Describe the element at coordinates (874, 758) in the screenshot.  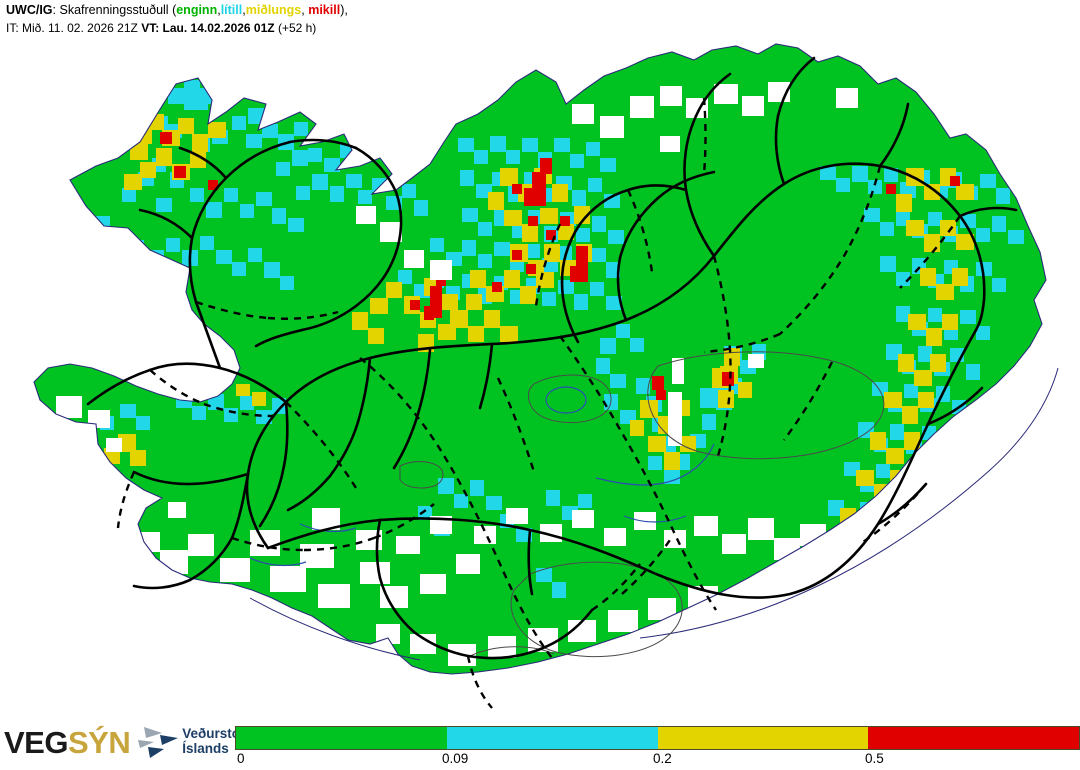
I see `colorbar-tick-3: 0.5` at that location.